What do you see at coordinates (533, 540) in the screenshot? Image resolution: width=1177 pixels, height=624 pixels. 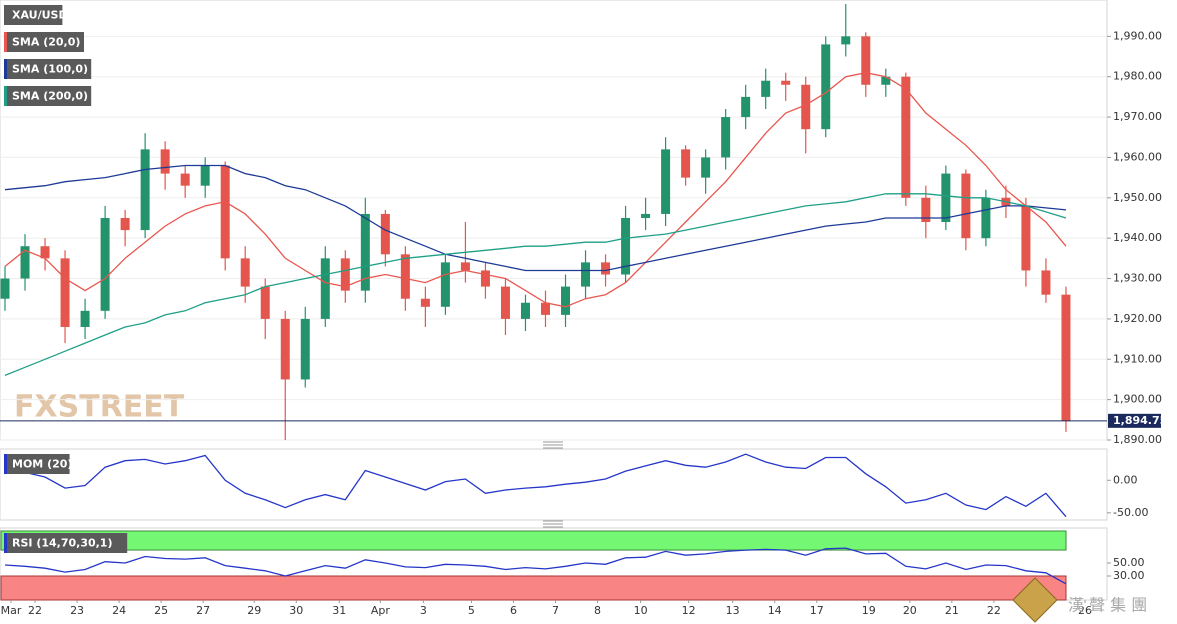 I see `overbought-band` at bounding box center [533, 540].